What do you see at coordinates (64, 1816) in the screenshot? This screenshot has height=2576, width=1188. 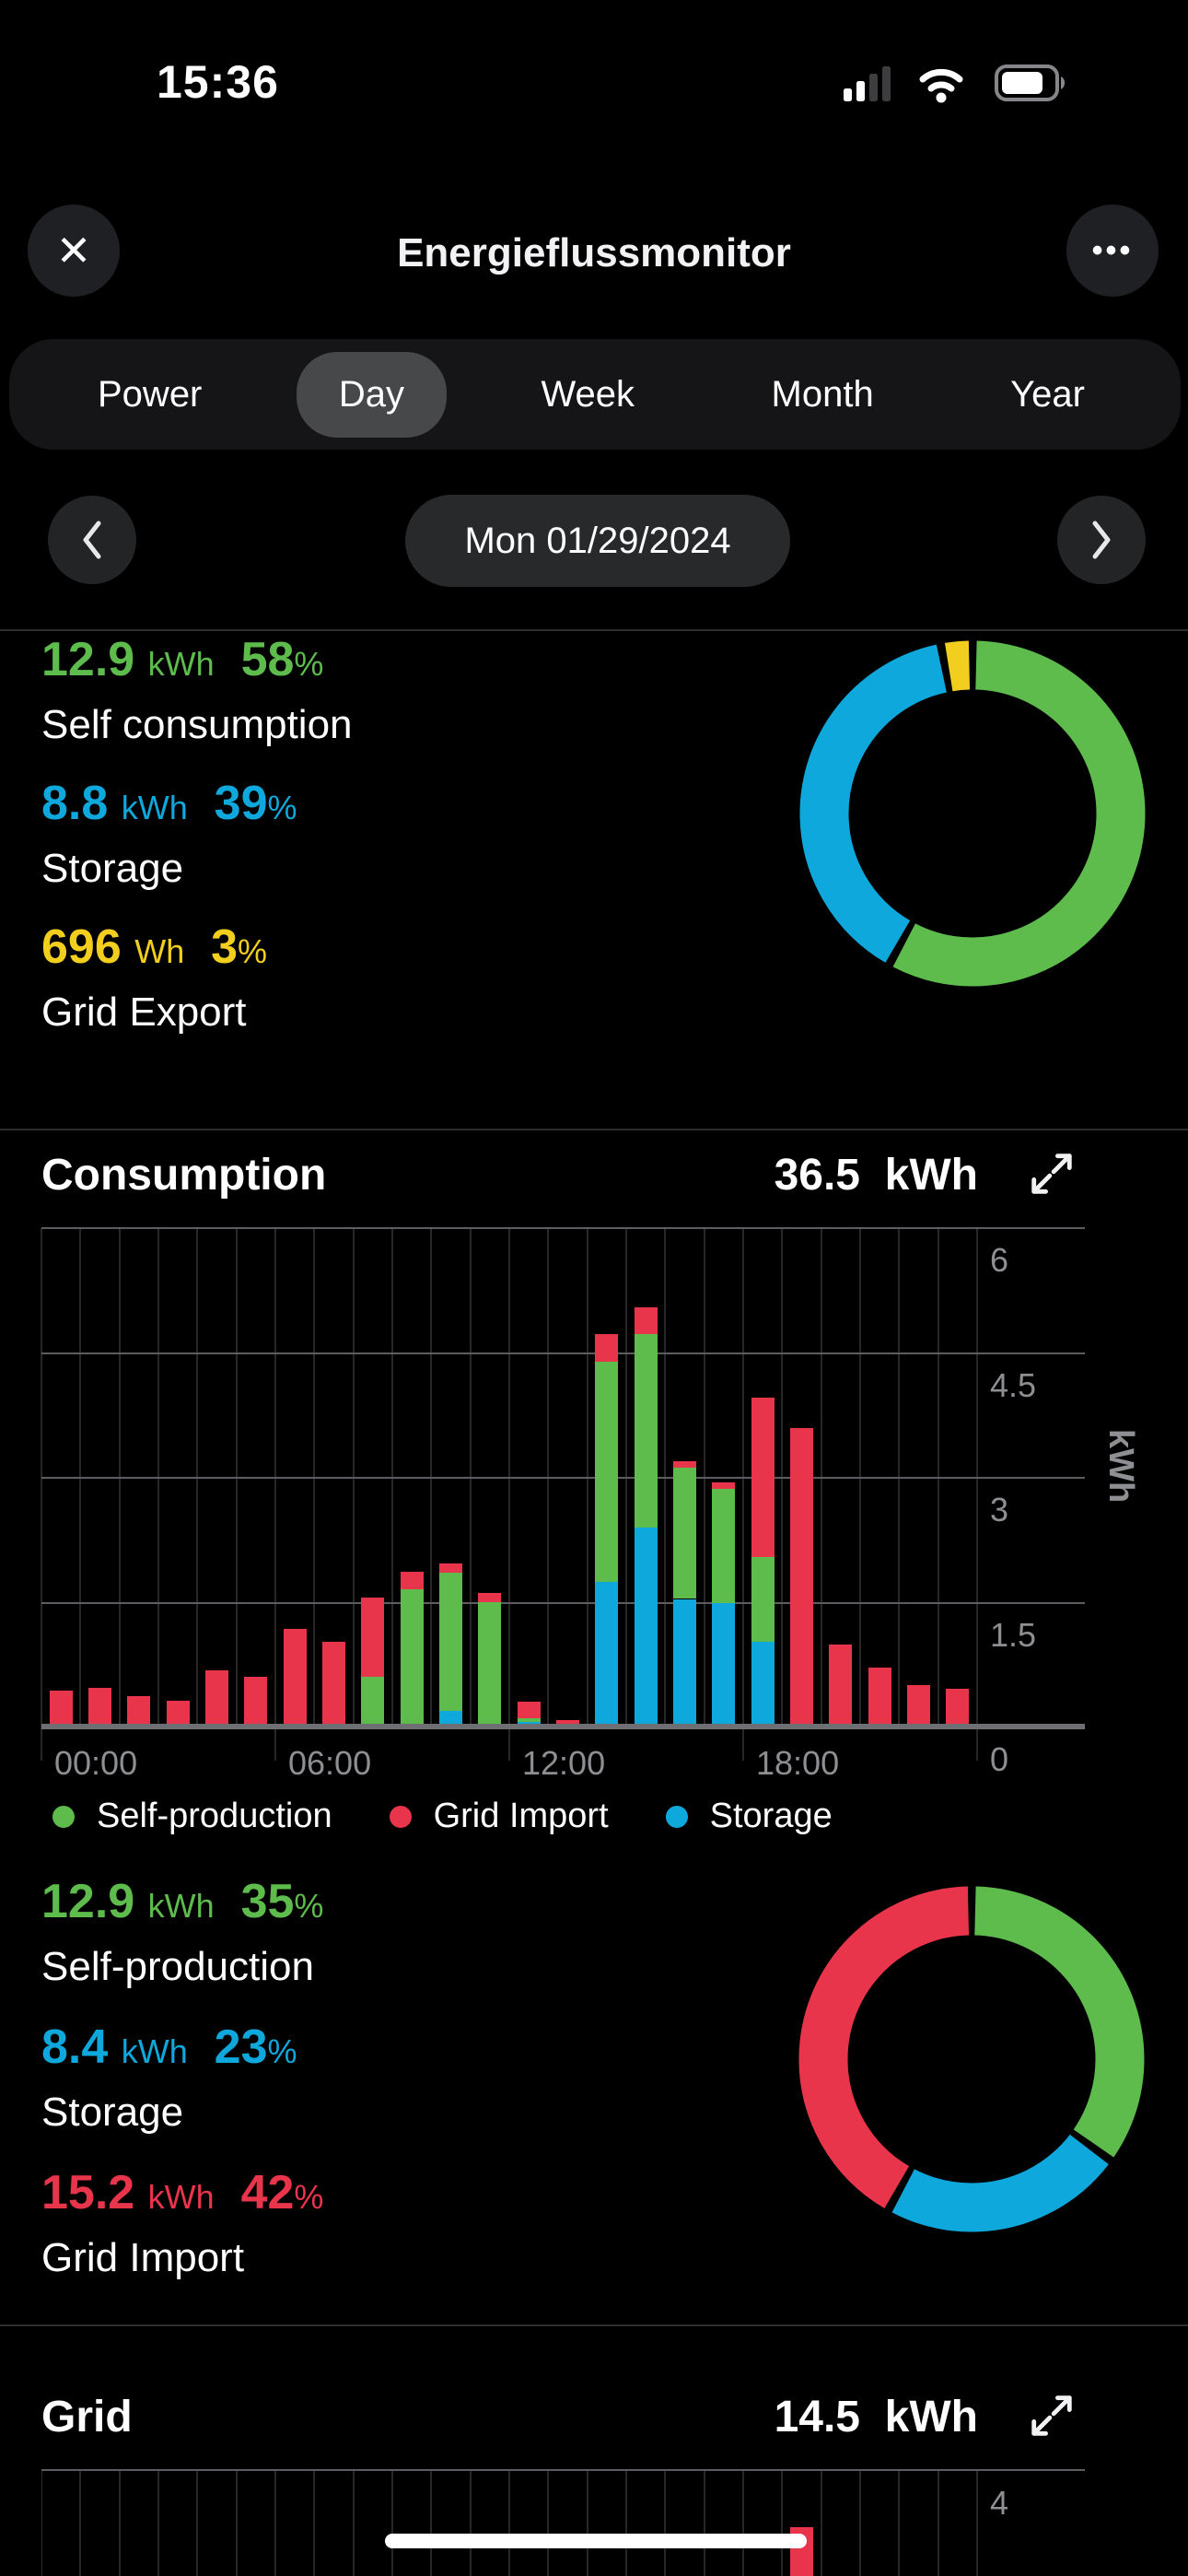 I see `self-production-dot-icon` at bounding box center [64, 1816].